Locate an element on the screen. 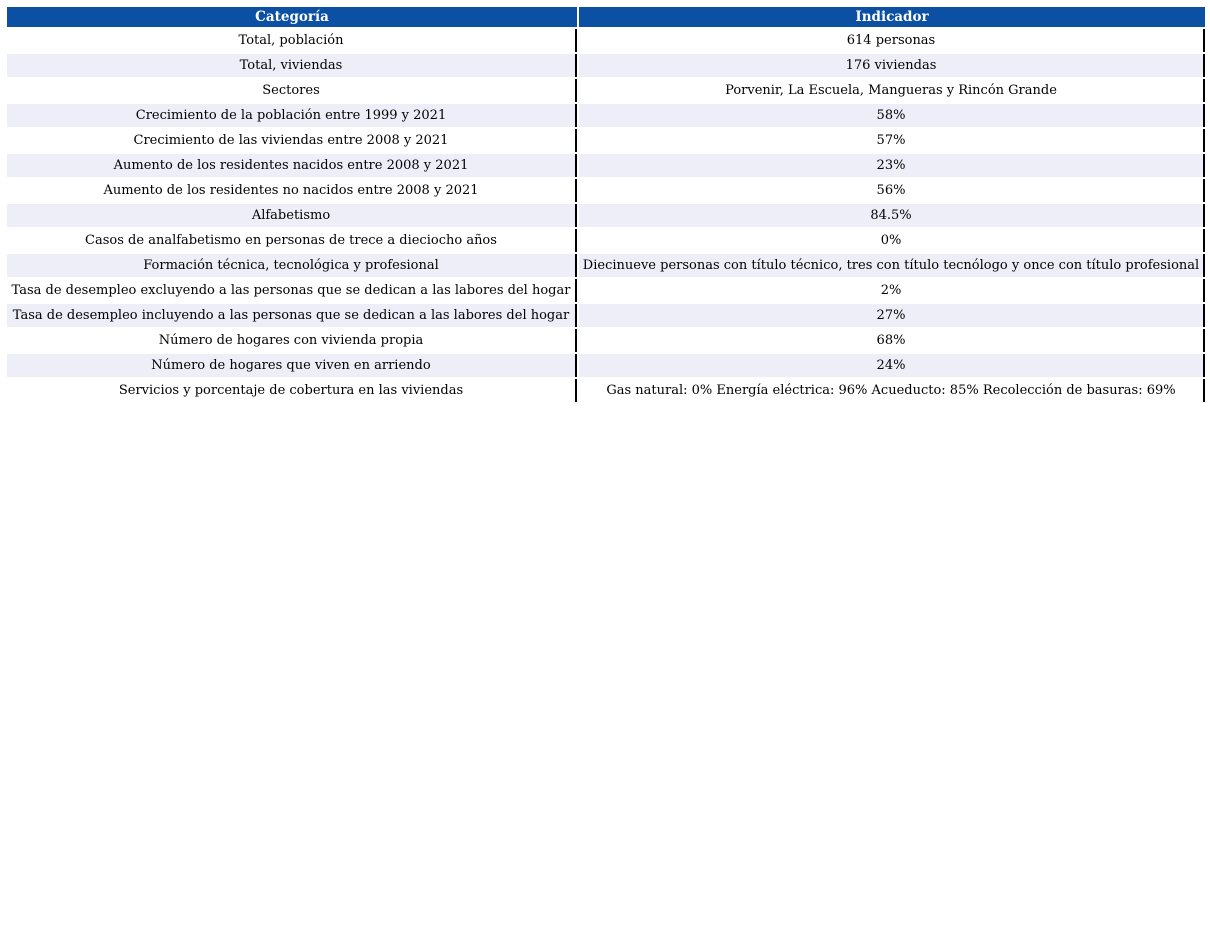  cell-categoria: Sectores is located at coordinates (292, 90).